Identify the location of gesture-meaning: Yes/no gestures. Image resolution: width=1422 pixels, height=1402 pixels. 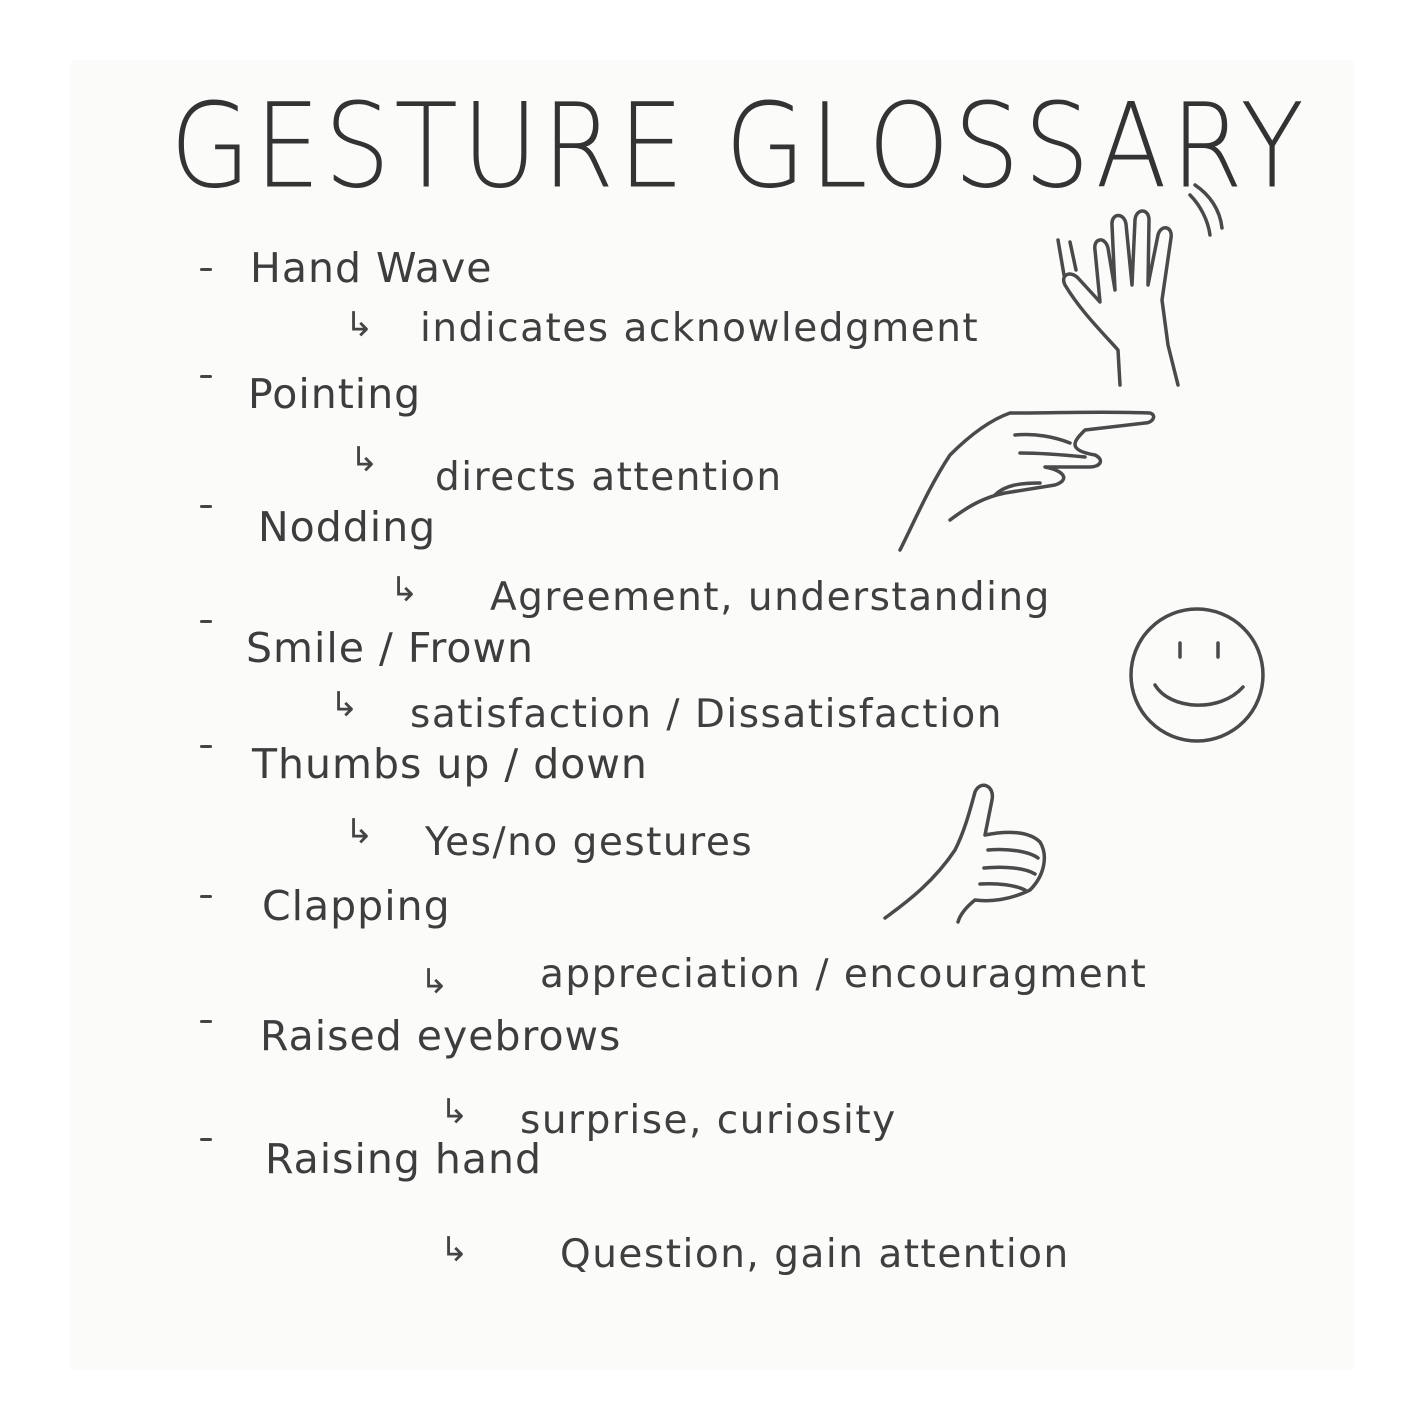
(589, 842).